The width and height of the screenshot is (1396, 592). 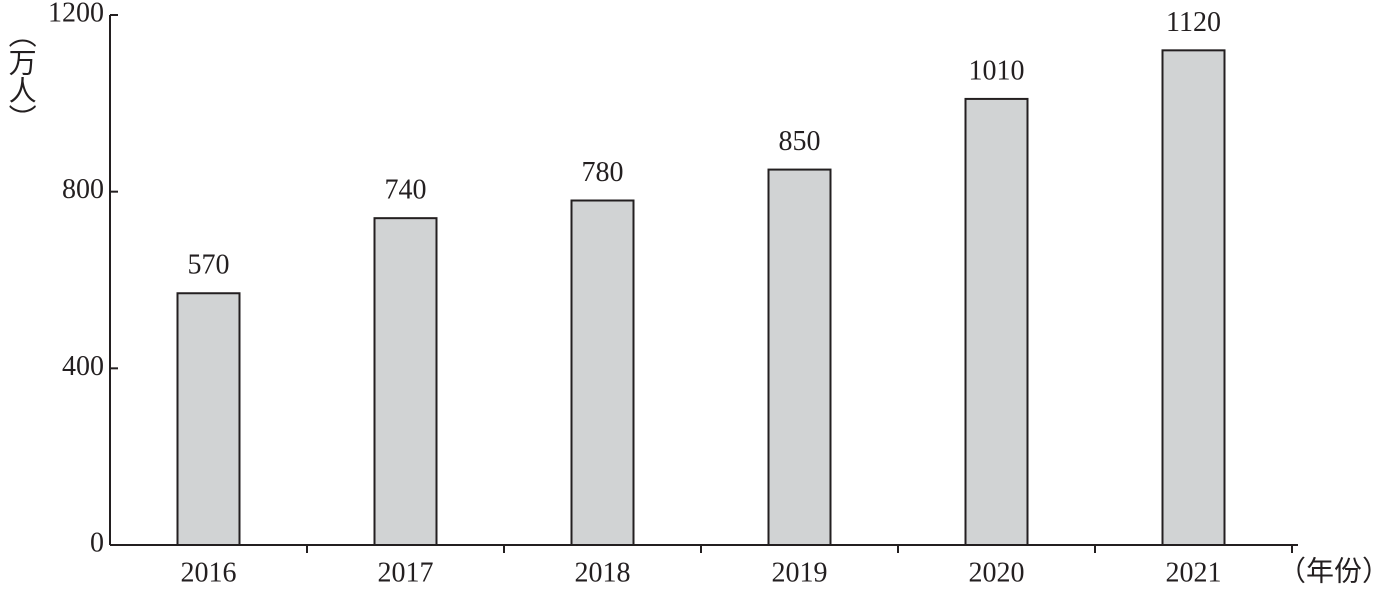 What do you see at coordinates (83, 366) in the screenshot?
I see `y-tick-label: 400` at bounding box center [83, 366].